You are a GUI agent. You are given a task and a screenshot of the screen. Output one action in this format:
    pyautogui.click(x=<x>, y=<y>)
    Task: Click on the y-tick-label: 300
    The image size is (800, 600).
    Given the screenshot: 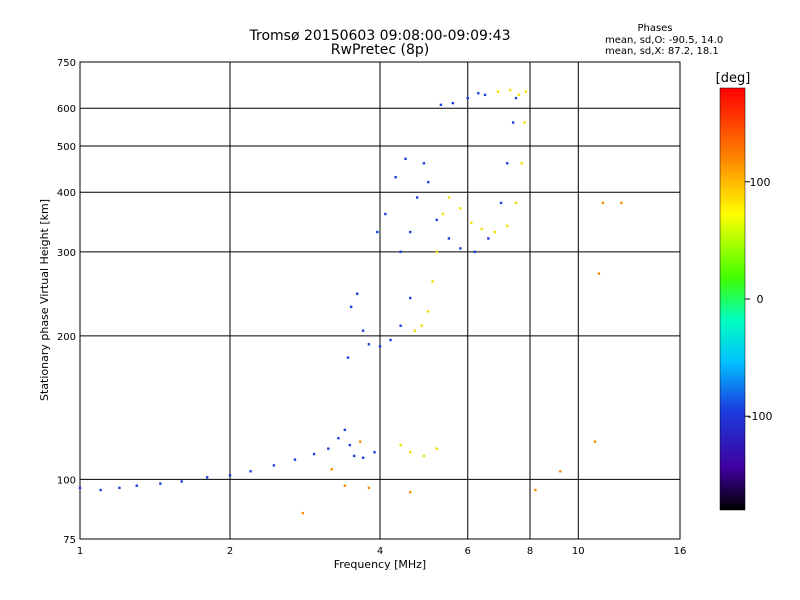 What is the action you would take?
    pyautogui.click(x=66, y=253)
    